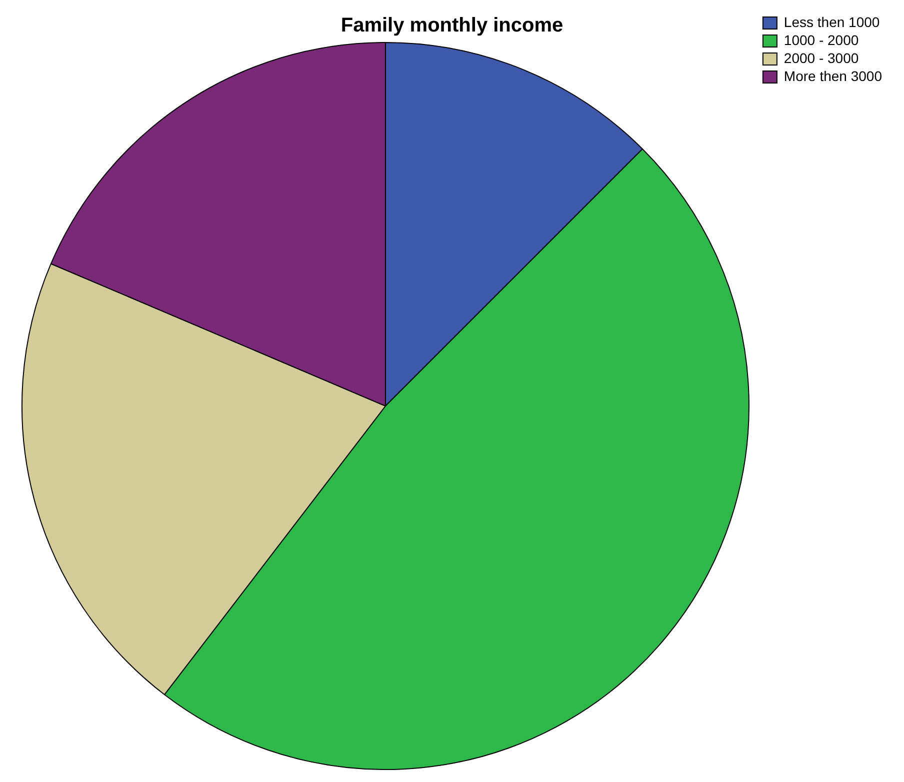 This screenshot has height=782, width=904. Describe the element at coordinates (821, 40) in the screenshot. I see `legend-label: 1000 - 2000` at that location.